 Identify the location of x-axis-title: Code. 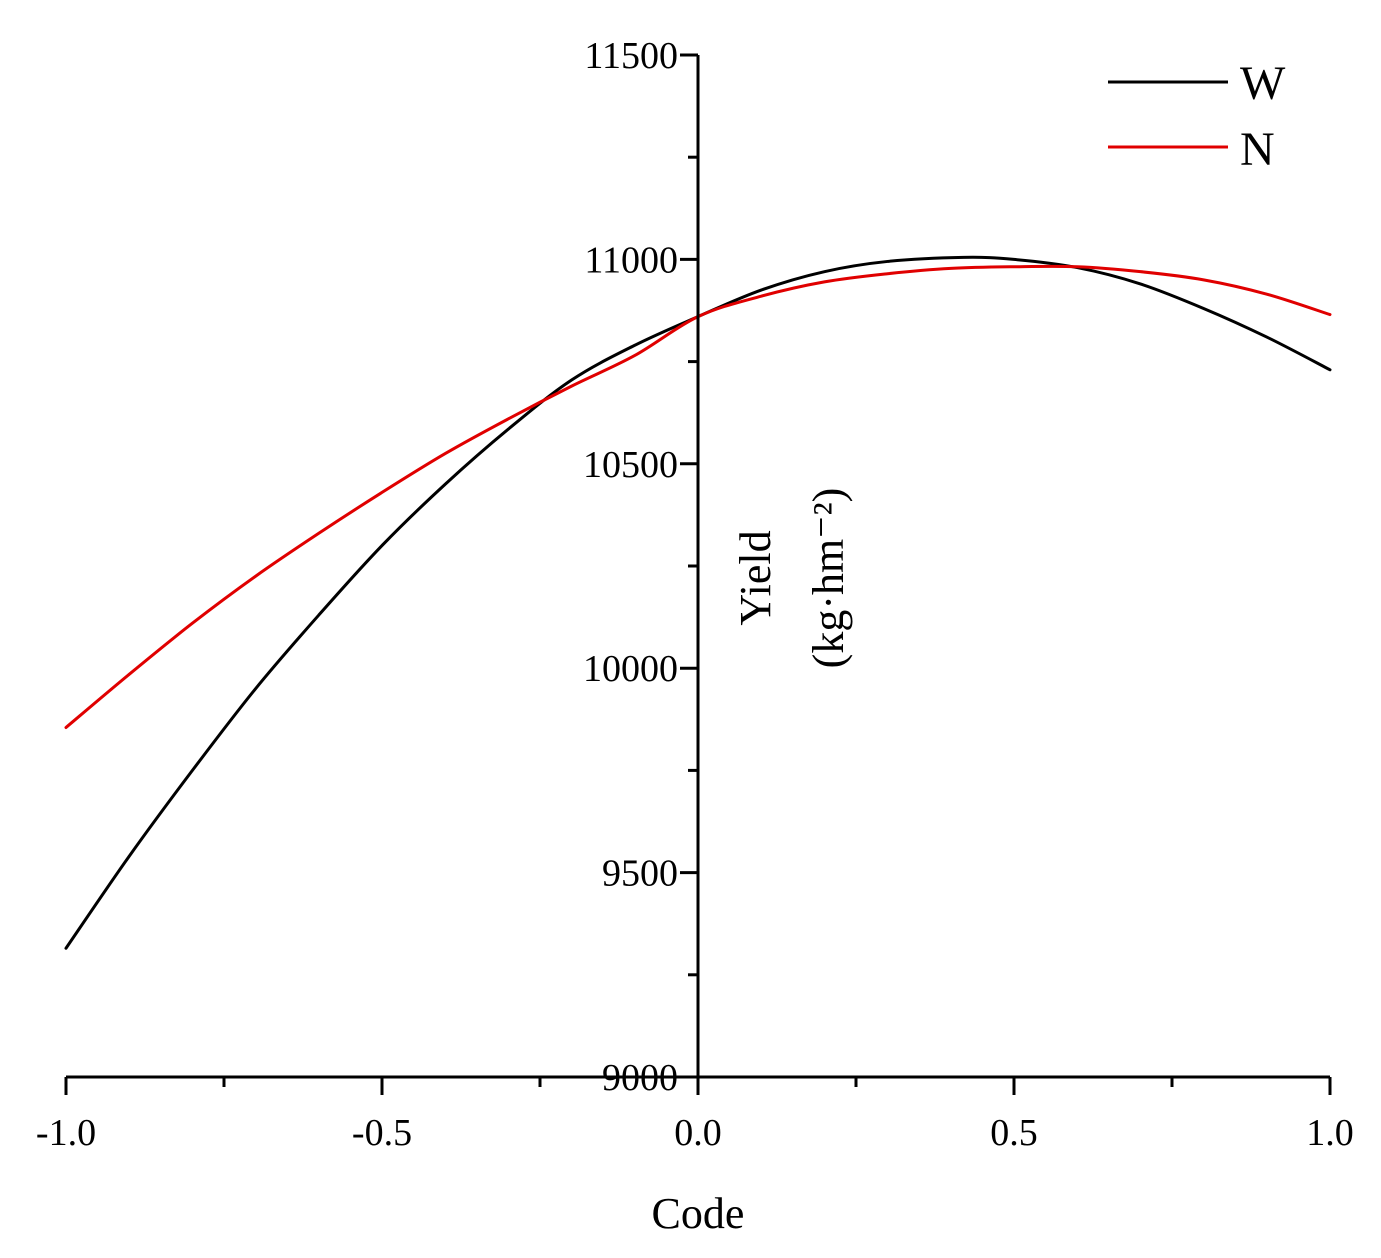
(698, 1213).